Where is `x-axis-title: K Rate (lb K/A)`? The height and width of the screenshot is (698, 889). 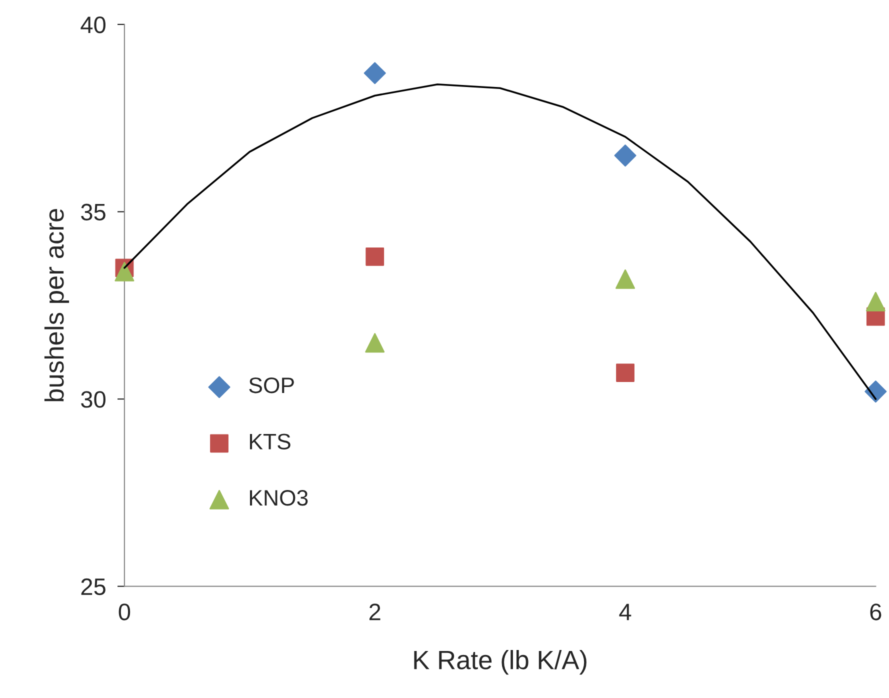
x-axis-title: K Rate (lb K/A) is located at coordinates (500, 662).